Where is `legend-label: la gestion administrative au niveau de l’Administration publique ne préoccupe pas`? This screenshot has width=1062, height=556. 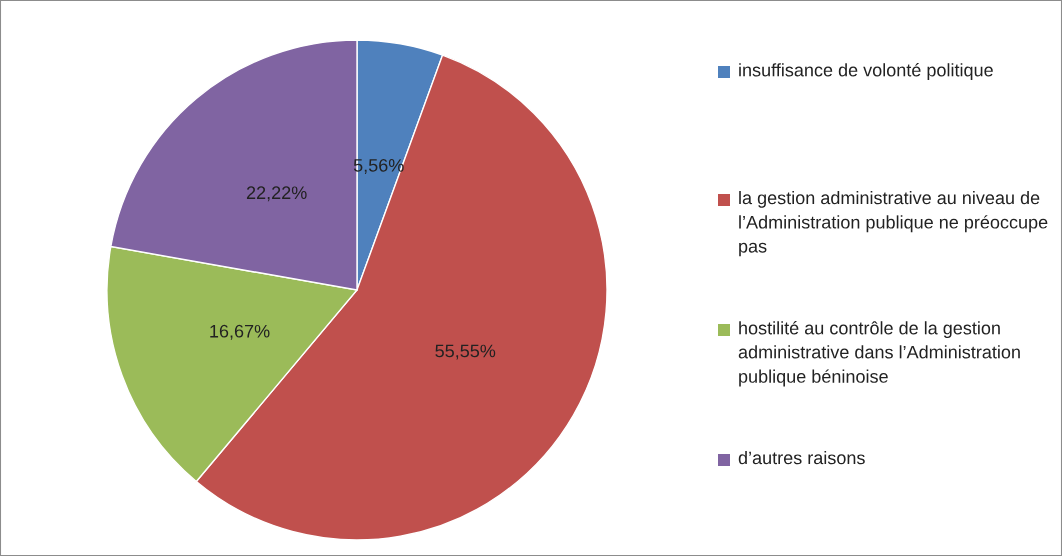
legend-label: la gestion administrative au niveau de l’Administration publique ne préoccupe pas is located at coordinates (893, 224).